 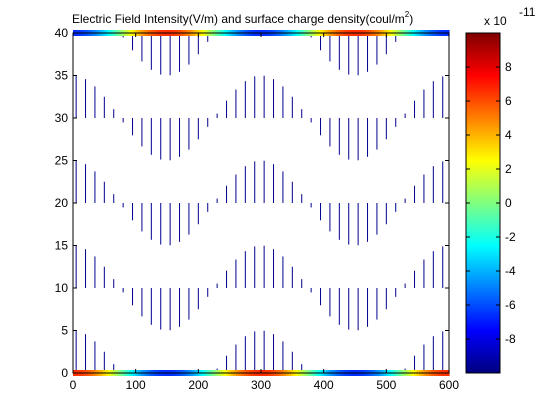 I want to click on y-tick-label: 30, so click(x=62, y=118).